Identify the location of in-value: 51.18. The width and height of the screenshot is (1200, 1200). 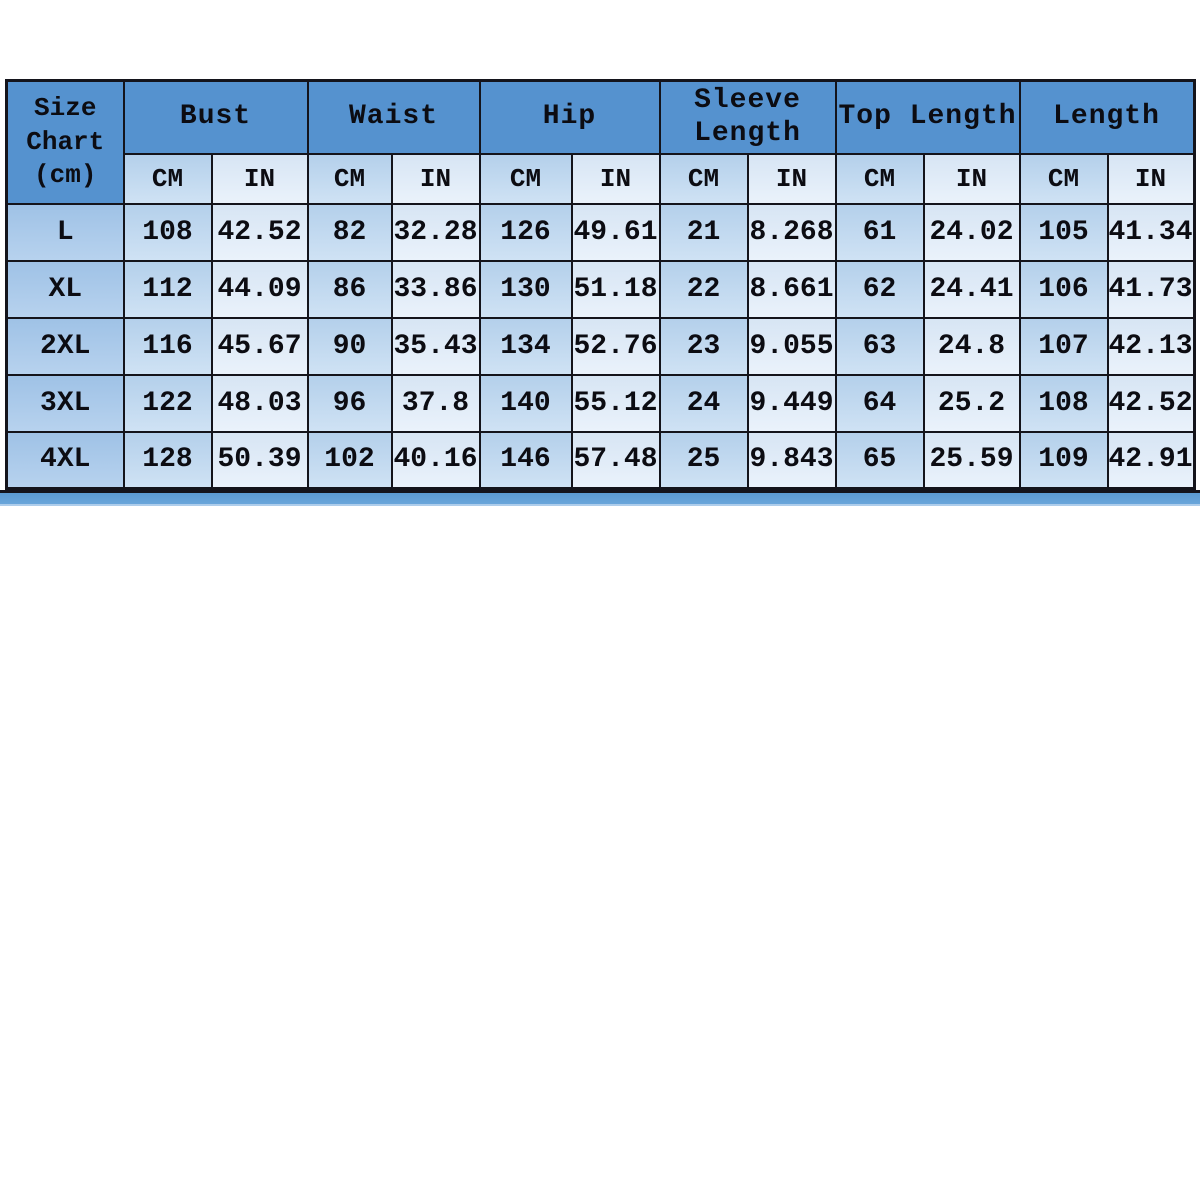
(615, 289).